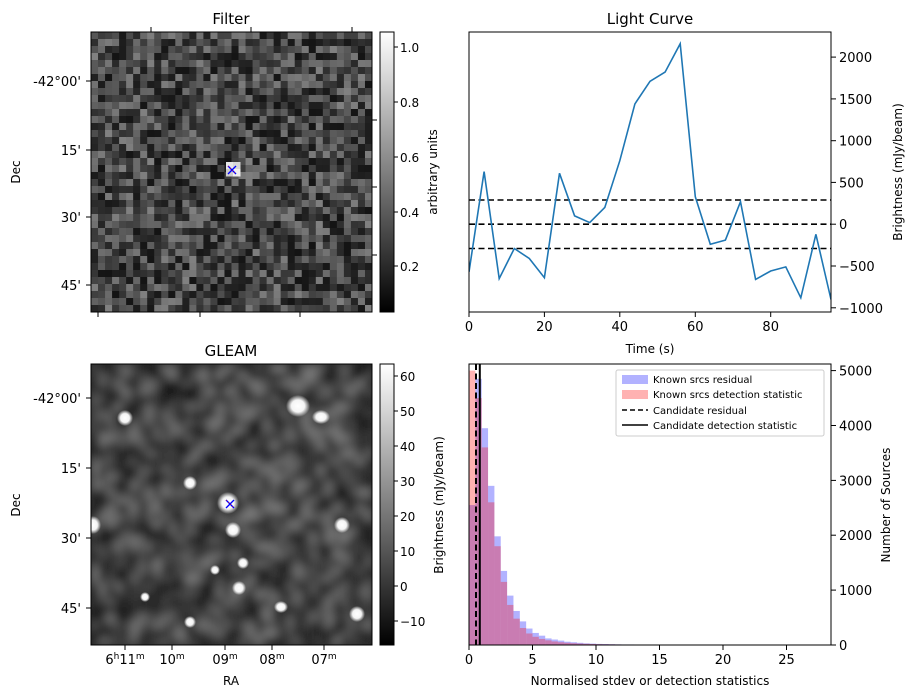 This screenshot has height=699, width=915. I want to click on gleam-source, so click(281, 607).